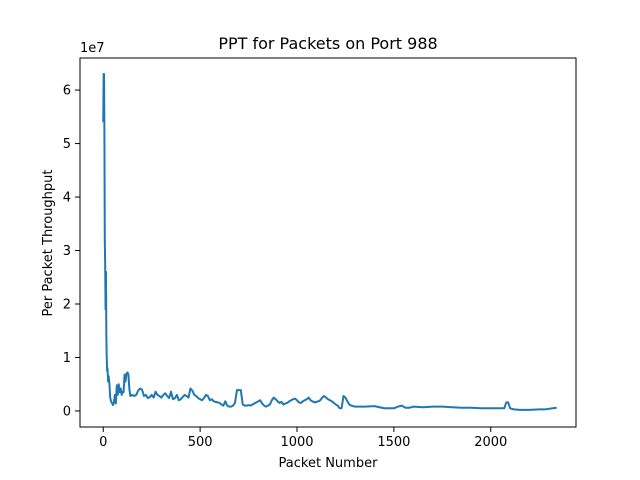  What do you see at coordinates (103, 442) in the screenshot?
I see `x-tick-label: 0` at bounding box center [103, 442].